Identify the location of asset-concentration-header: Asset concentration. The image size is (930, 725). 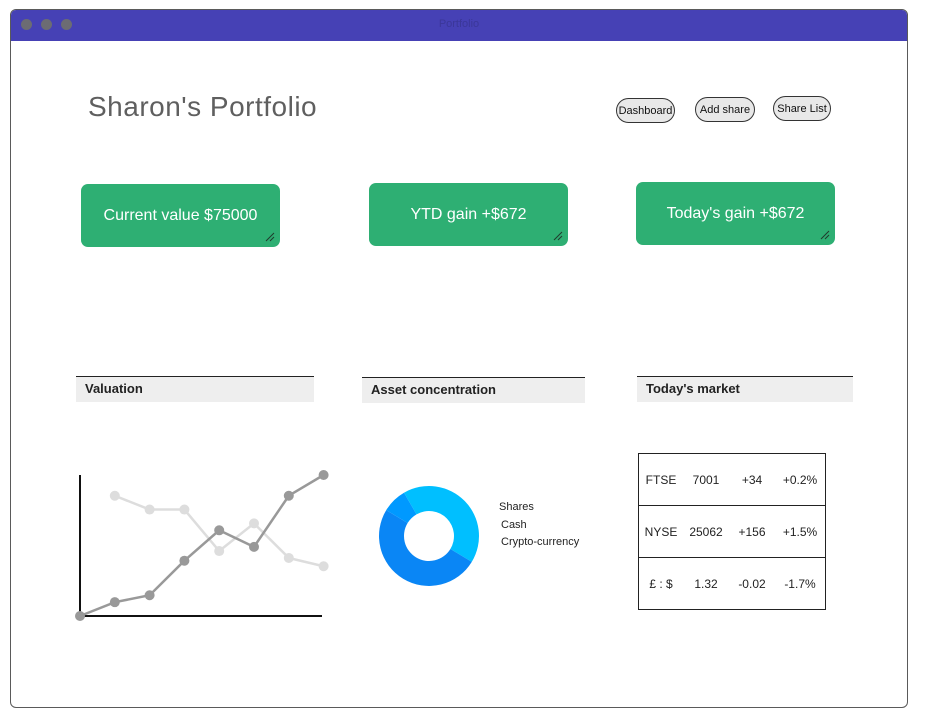
(473, 390).